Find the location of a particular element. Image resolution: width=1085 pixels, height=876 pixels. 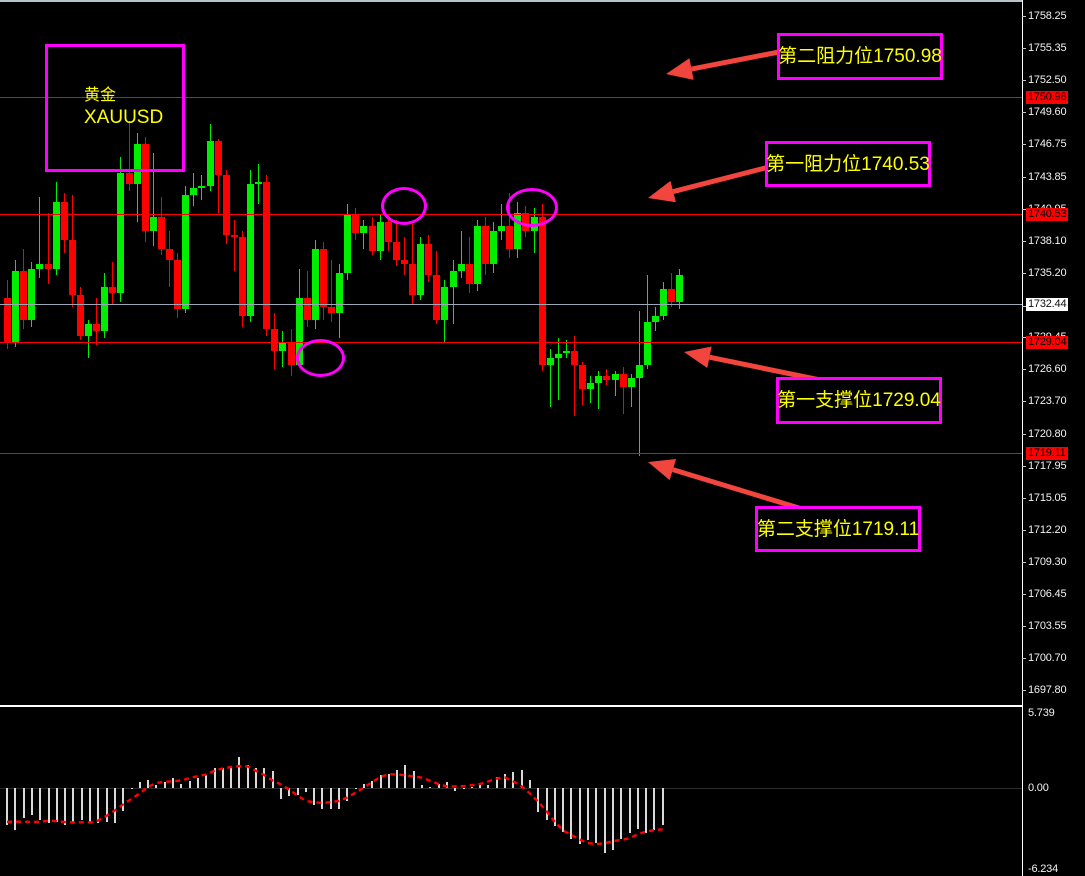

arrow-head is located at coordinates (680, 69).